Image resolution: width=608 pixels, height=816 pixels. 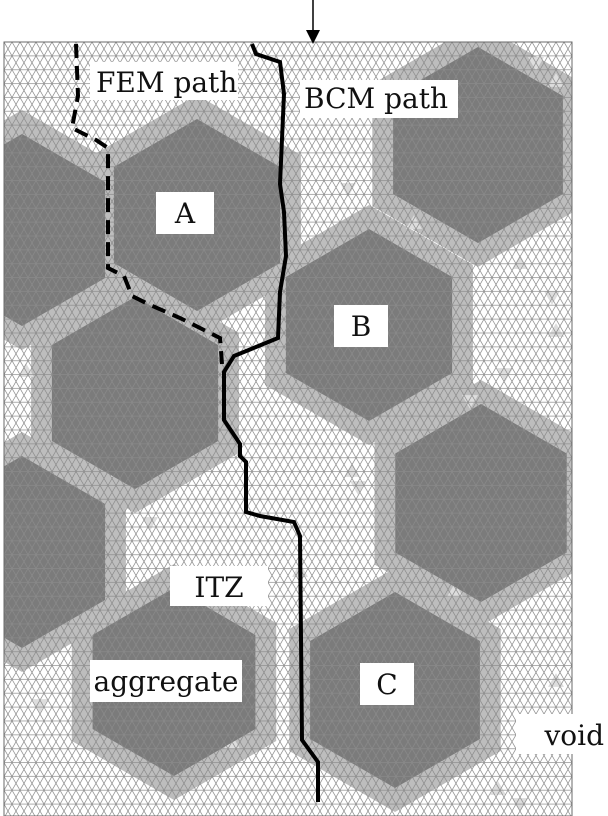 I want to click on aggregate-a-label: A, so click(x=185, y=213).